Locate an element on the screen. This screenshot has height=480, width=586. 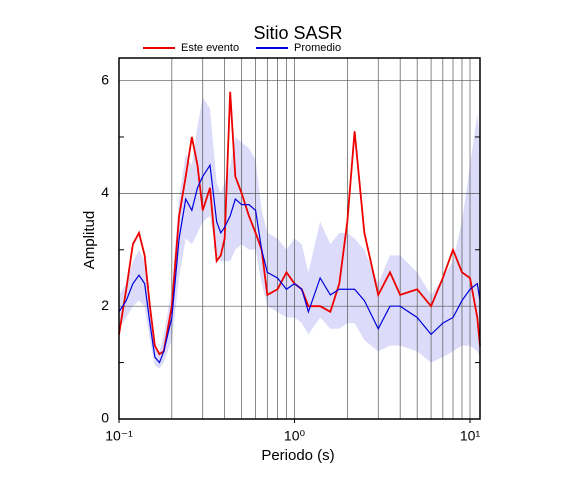
chart-title: Sitio SASR is located at coordinates (297, 33).